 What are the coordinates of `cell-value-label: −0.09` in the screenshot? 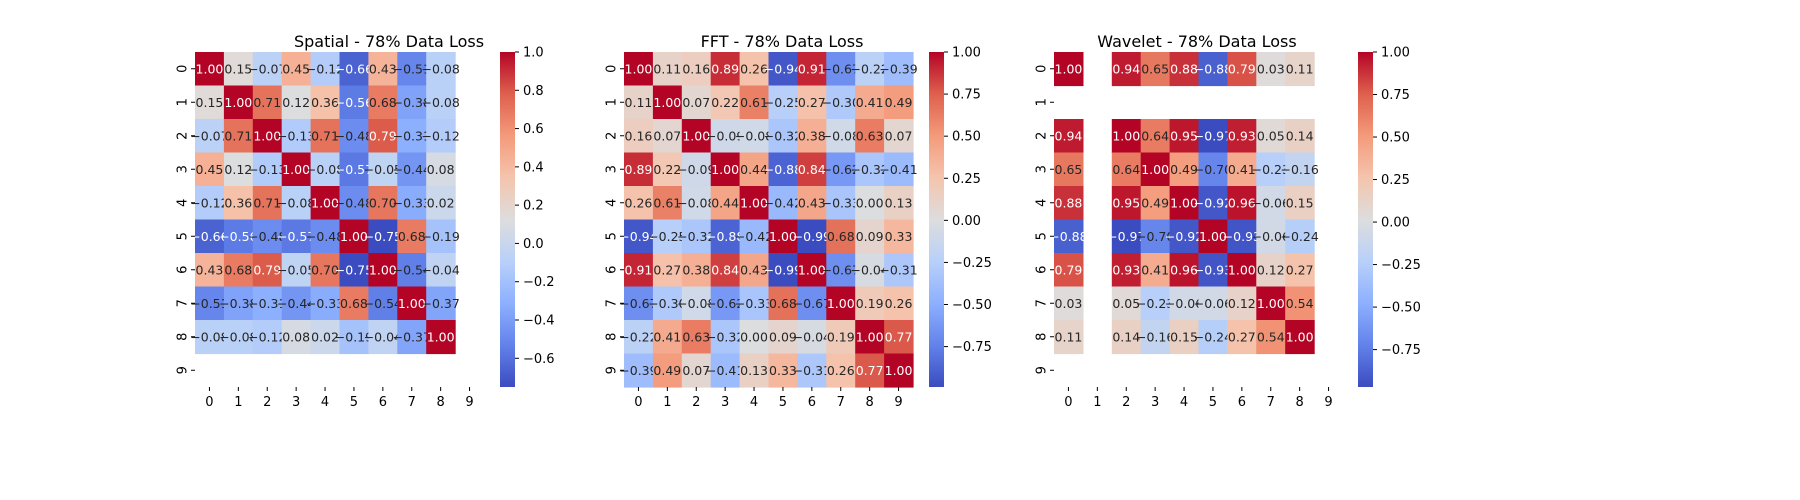 It's located at (725, 135).